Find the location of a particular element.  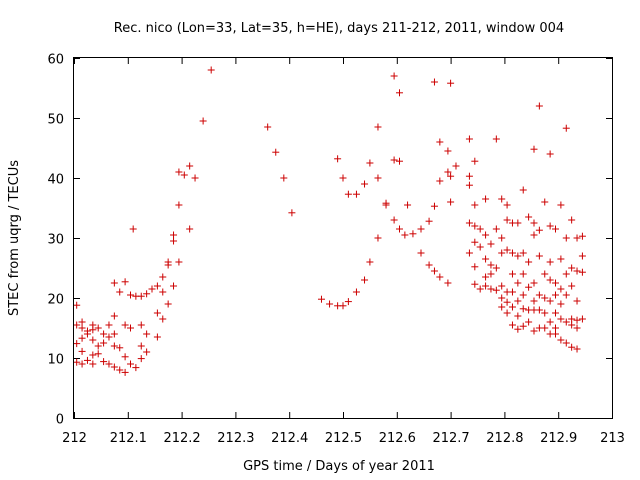

y-tick-label: 60 is located at coordinates (55, 60).